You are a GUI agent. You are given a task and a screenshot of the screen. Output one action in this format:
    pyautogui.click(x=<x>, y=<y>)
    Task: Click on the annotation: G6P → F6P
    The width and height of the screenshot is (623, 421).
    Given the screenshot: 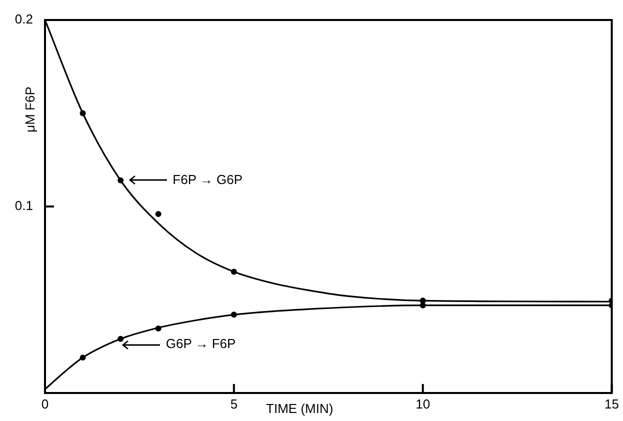 What is the action you would take?
    pyautogui.click(x=201, y=344)
    